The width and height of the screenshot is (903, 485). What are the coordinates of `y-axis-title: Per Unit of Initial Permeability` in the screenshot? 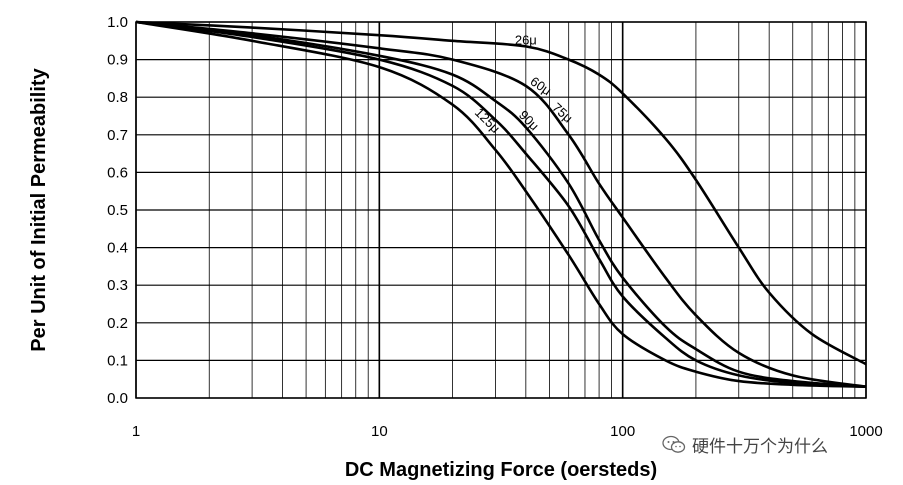 It's located at (39, 209).